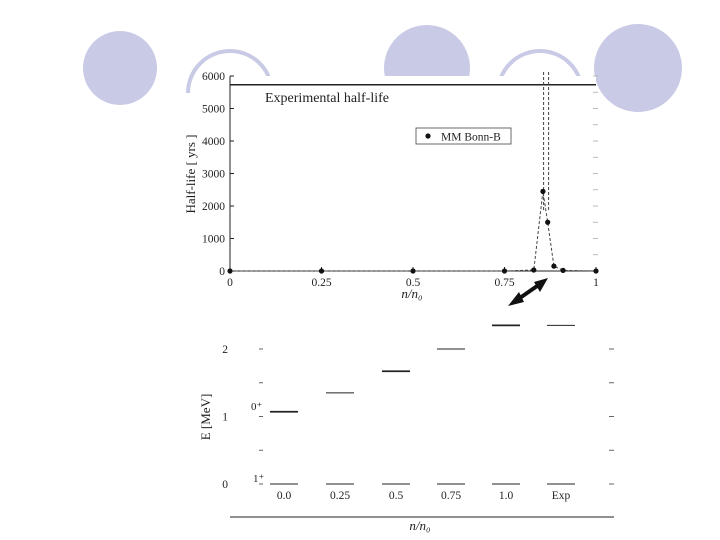 This screenshot has height=540, width=720. What do you see at coordinates (190, 173) in the screenshot?
I see `y-axis-title: Half-life [ yrs ]` at bounding box center [190, 173].